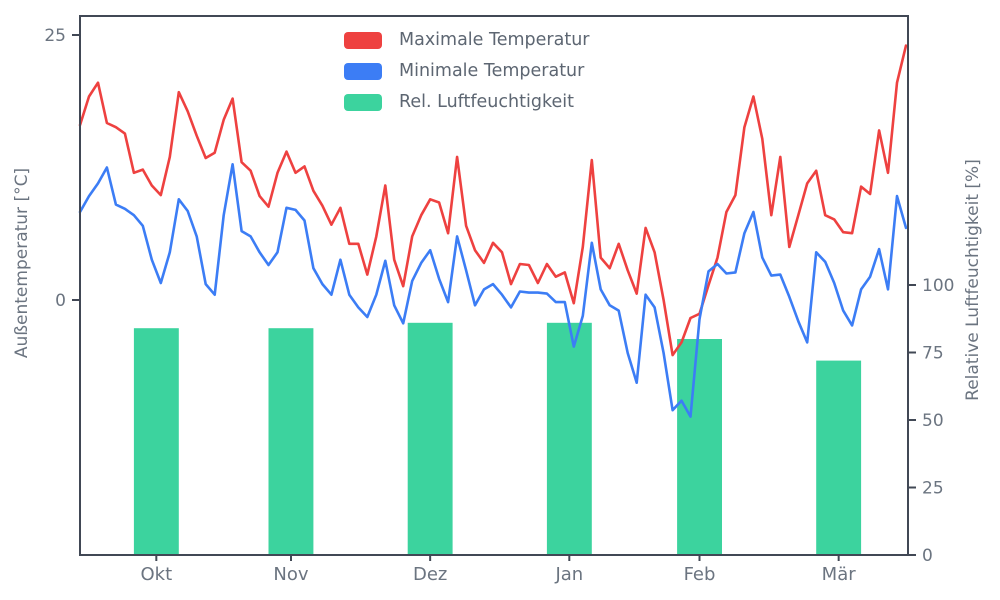  I want to click on humidity-bar-Jan, so click(569, 438).